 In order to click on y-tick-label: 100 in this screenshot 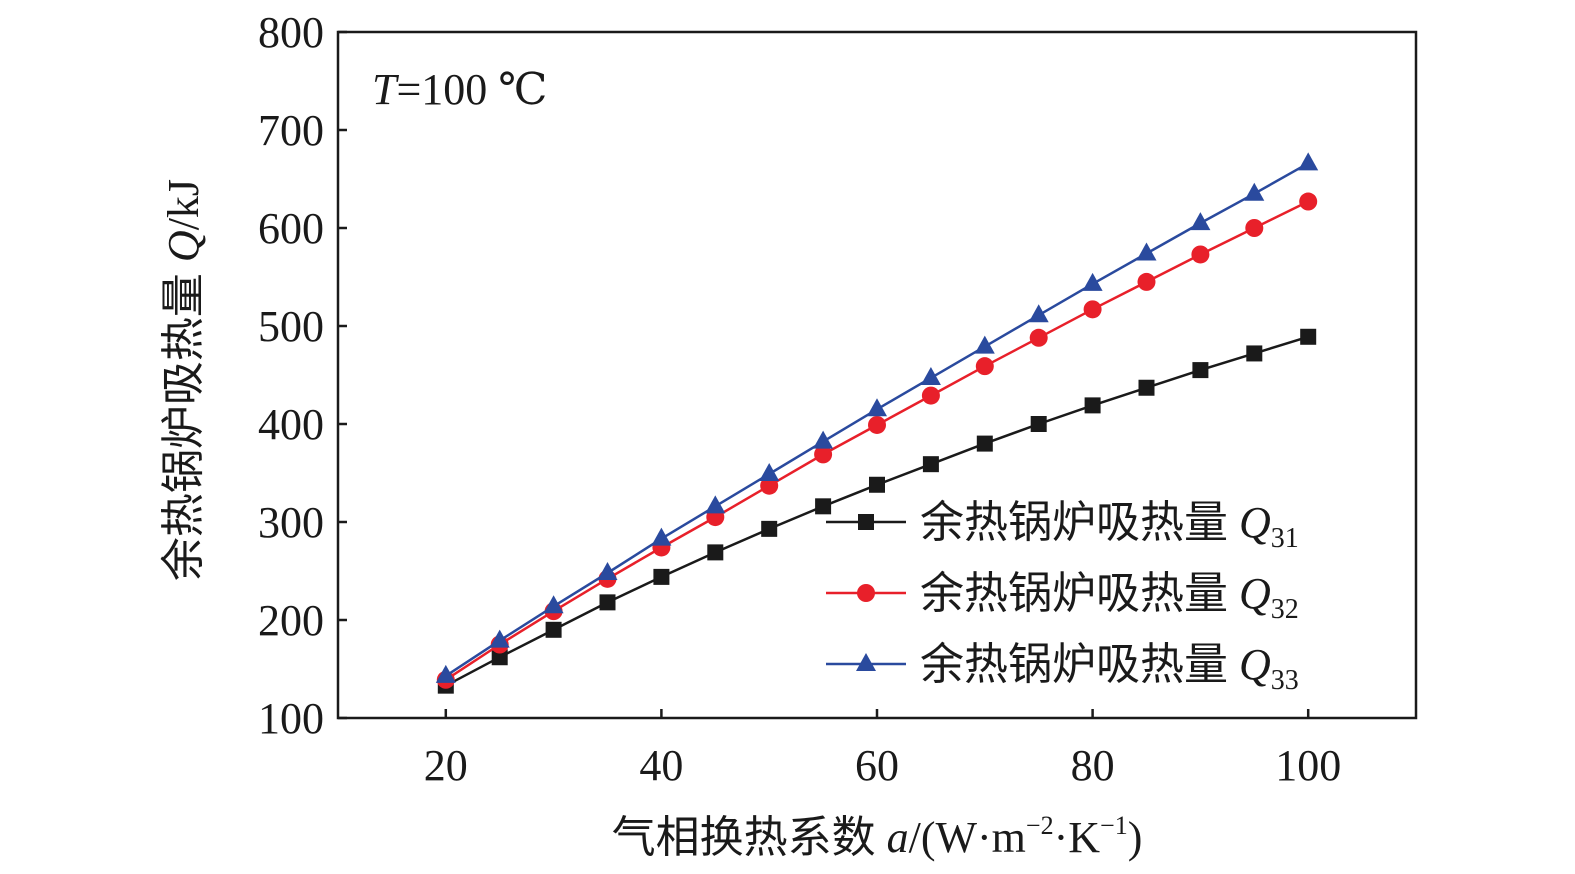, I will do `click(291, 718)`.